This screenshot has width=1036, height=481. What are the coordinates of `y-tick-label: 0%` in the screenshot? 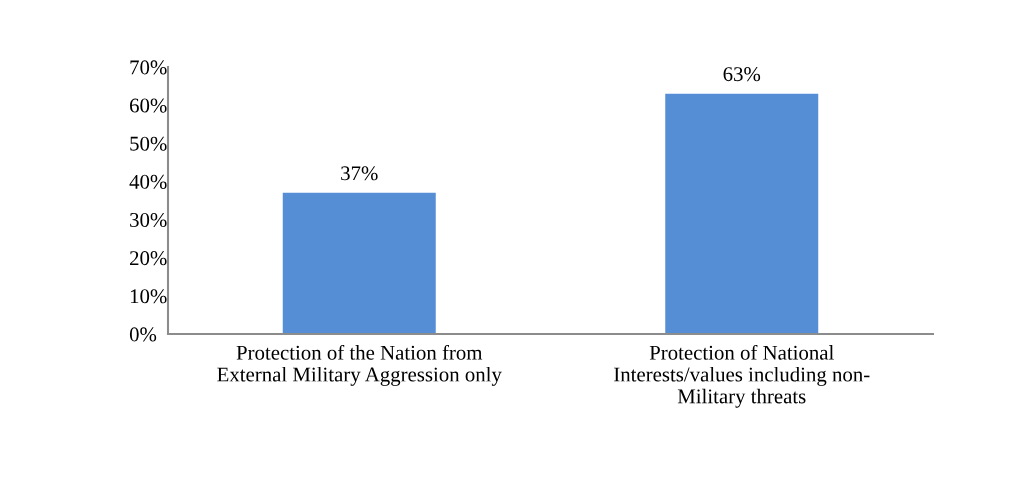 It's located at (143, 334).